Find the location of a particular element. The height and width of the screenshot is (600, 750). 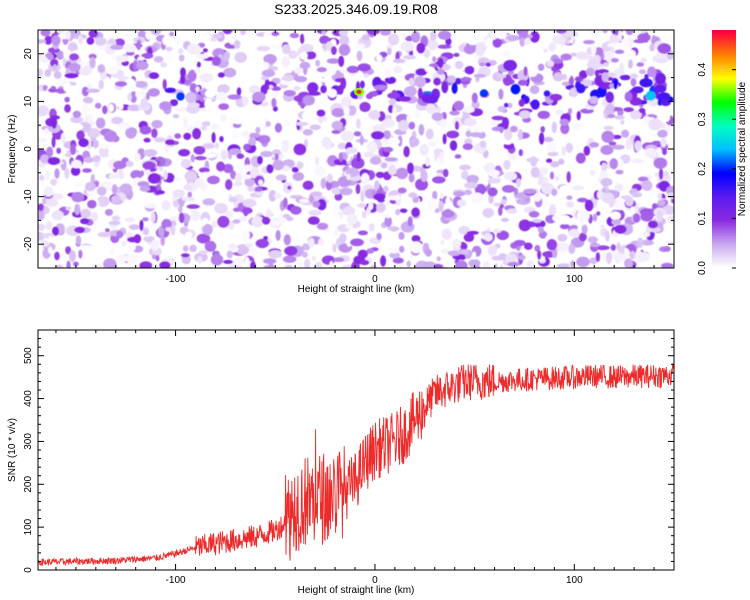

x-tick-label: -100 is located at coordinates (176, 580).